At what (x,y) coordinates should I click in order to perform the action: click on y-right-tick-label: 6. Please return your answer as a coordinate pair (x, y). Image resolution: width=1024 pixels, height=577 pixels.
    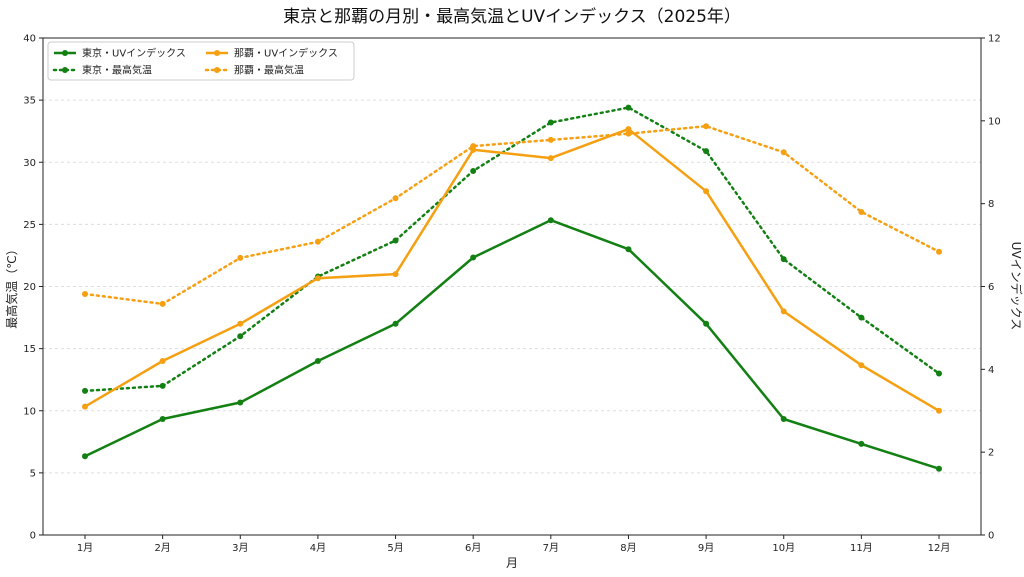
    Looking at the image, I should click on (991, 287).